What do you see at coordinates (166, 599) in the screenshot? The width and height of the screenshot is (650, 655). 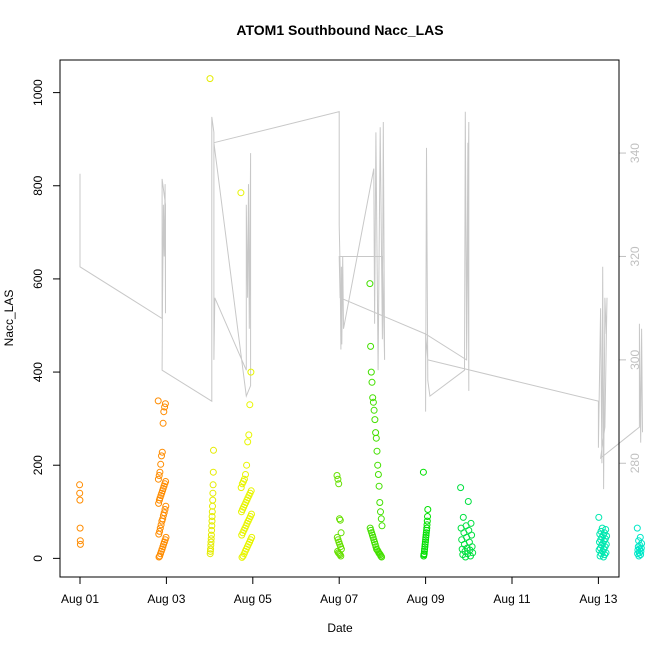 I see `x-tick-label: Aug 03` at bounding box center [166, 599].